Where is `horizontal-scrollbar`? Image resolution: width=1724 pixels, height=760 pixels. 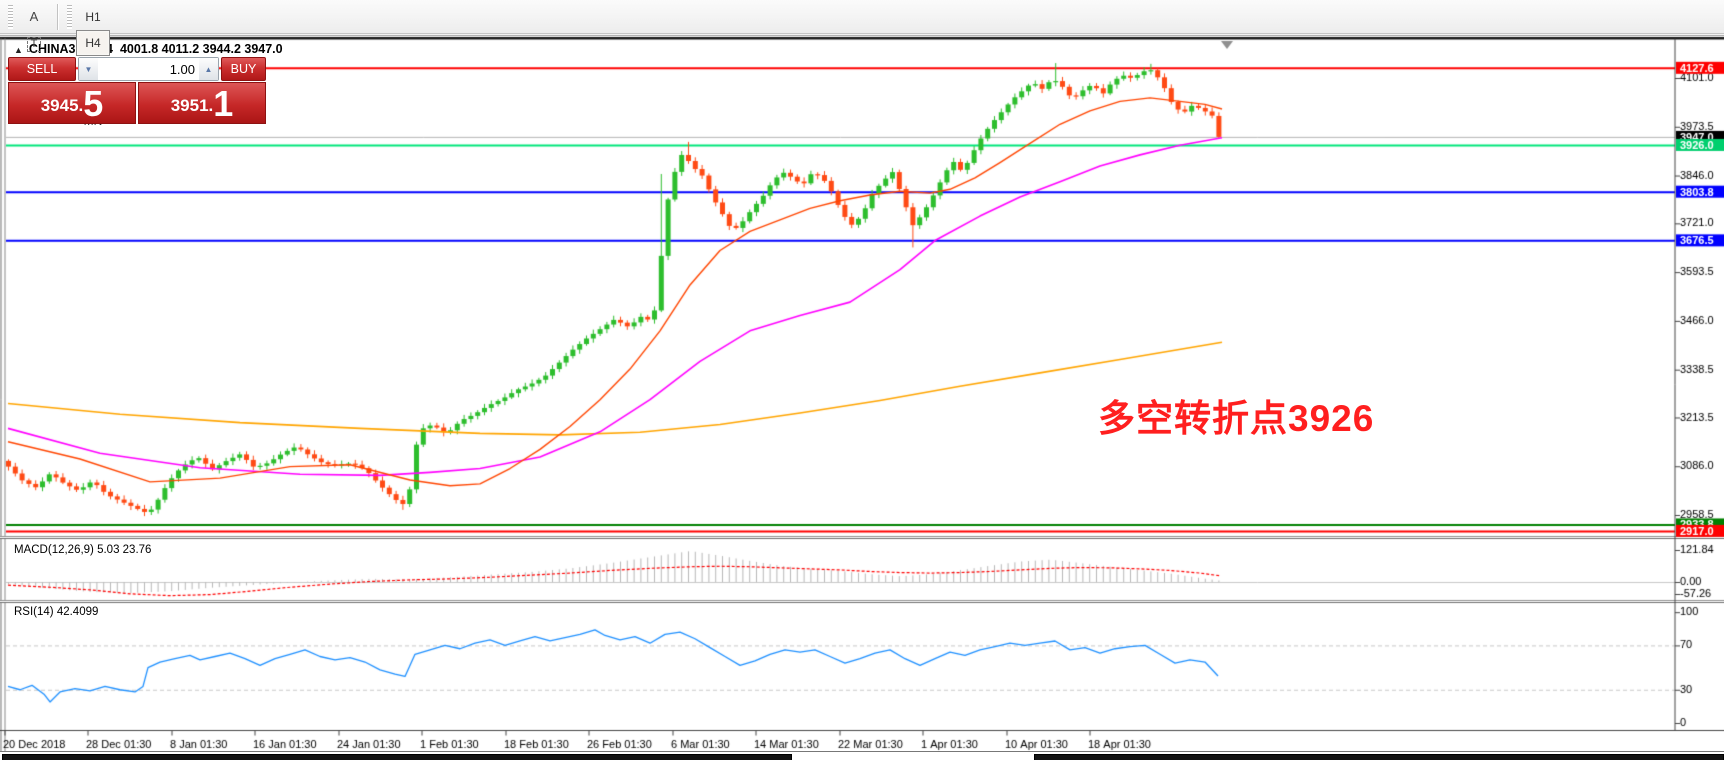 horizontal-scrollbar is located at coordinates (862, 755).